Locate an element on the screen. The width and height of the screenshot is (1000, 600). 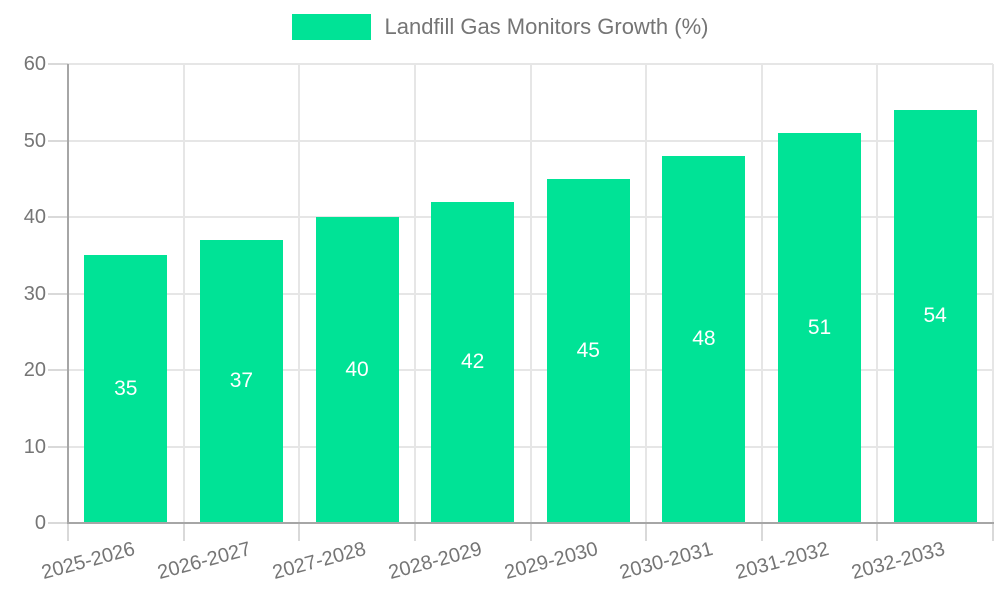
bar-value-label: 48 is located at coordinates (704, 339).